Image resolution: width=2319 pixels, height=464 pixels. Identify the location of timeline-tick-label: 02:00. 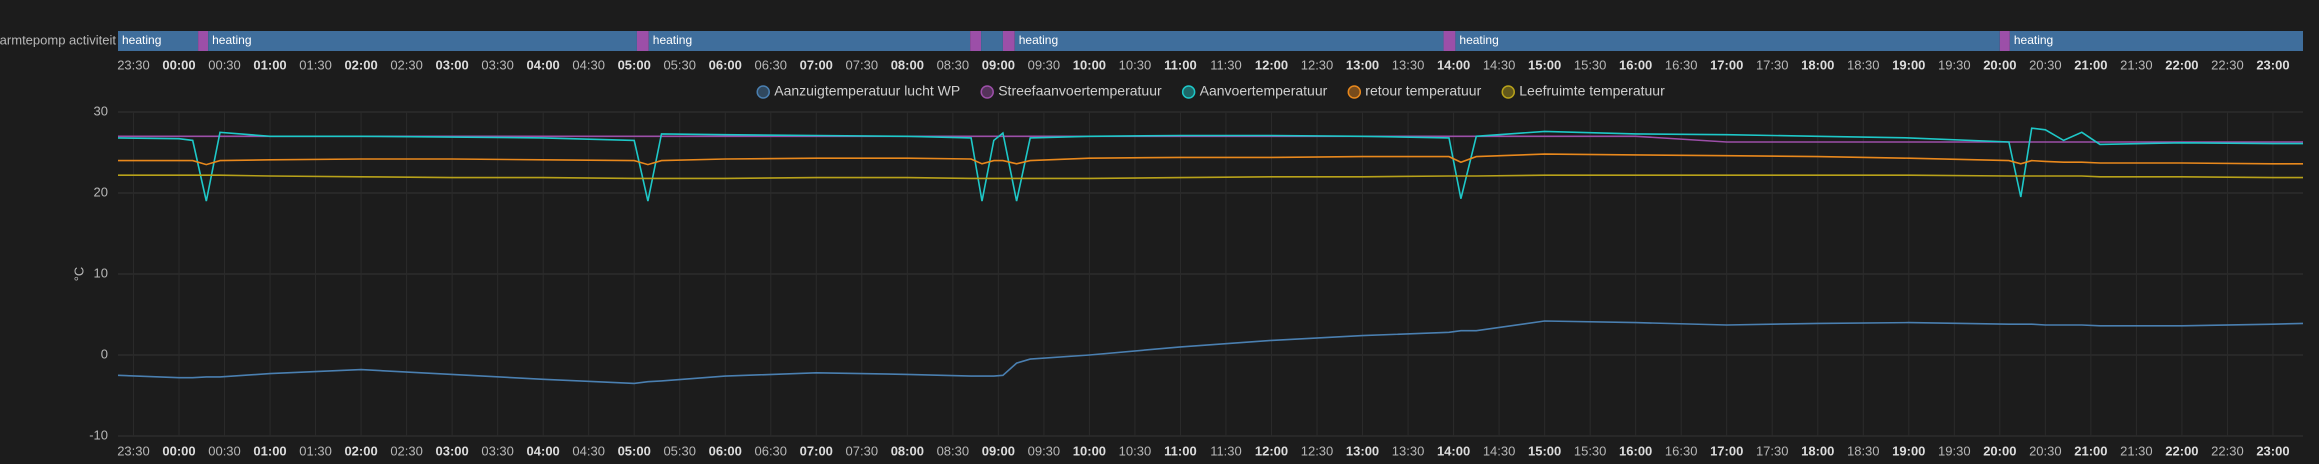
(360, 64).